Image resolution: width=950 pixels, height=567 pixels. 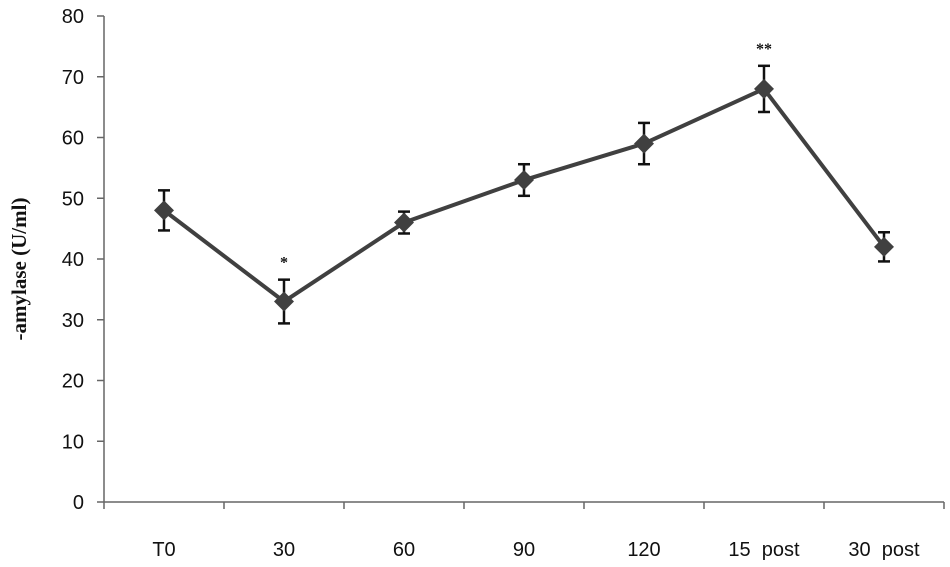 What do you see at coordinates (73, 199) in the screenshot?
I see `y-tick-label: 50` at bounding box center [73, 199].